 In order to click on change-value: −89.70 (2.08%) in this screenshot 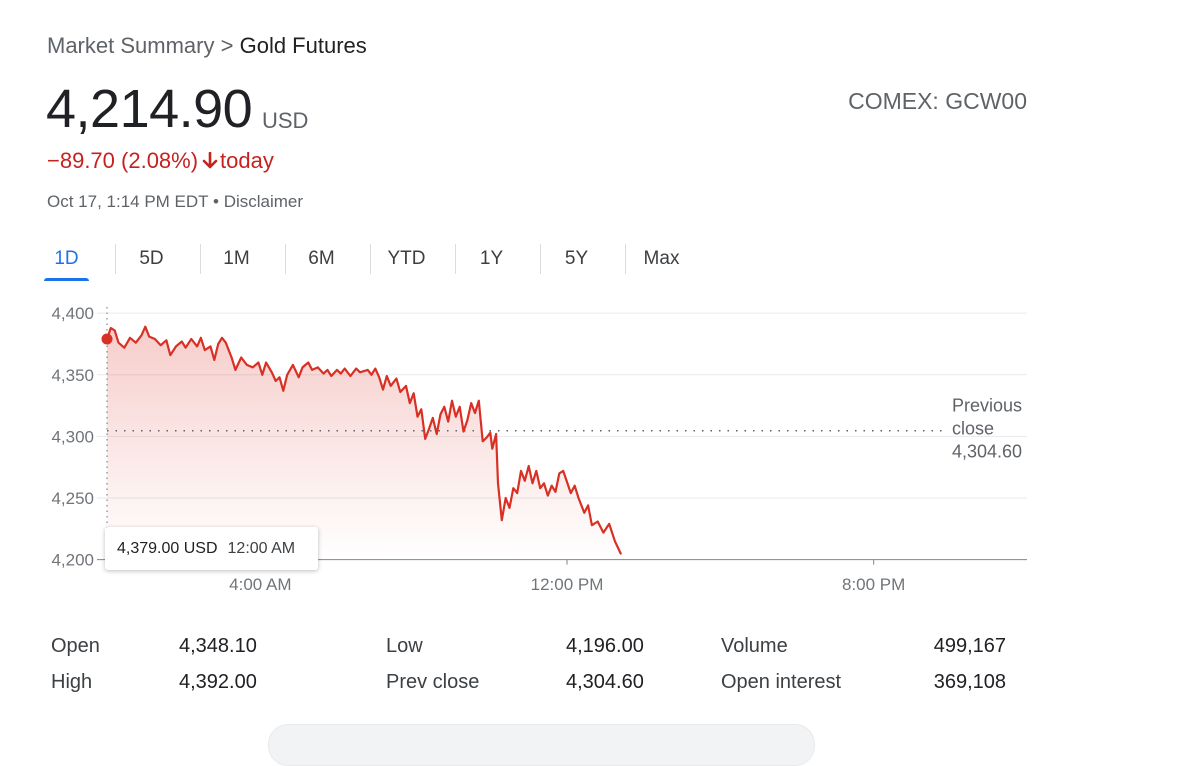, I will do `click(123, 160)`.